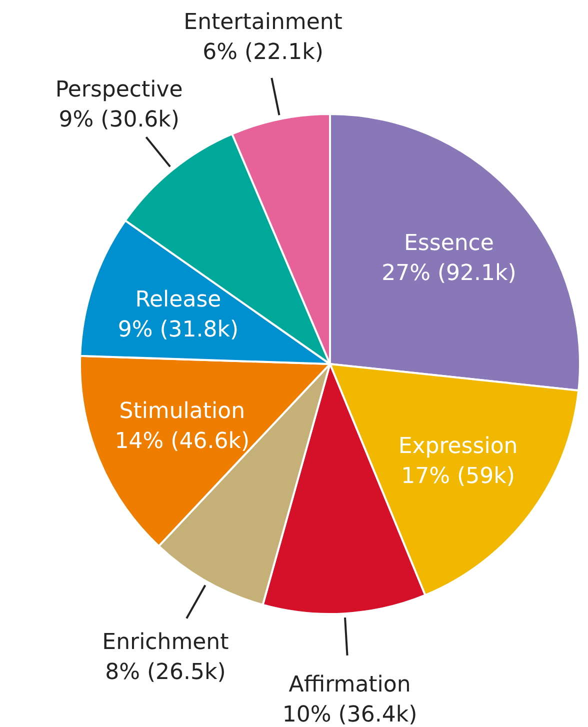 The width and height of the screenshot is (588, 727). What do you see at coordinates (182, 441) in the screenshot?
I see `data-label: 14% (46.6k)` at bounding box center [182, 441].